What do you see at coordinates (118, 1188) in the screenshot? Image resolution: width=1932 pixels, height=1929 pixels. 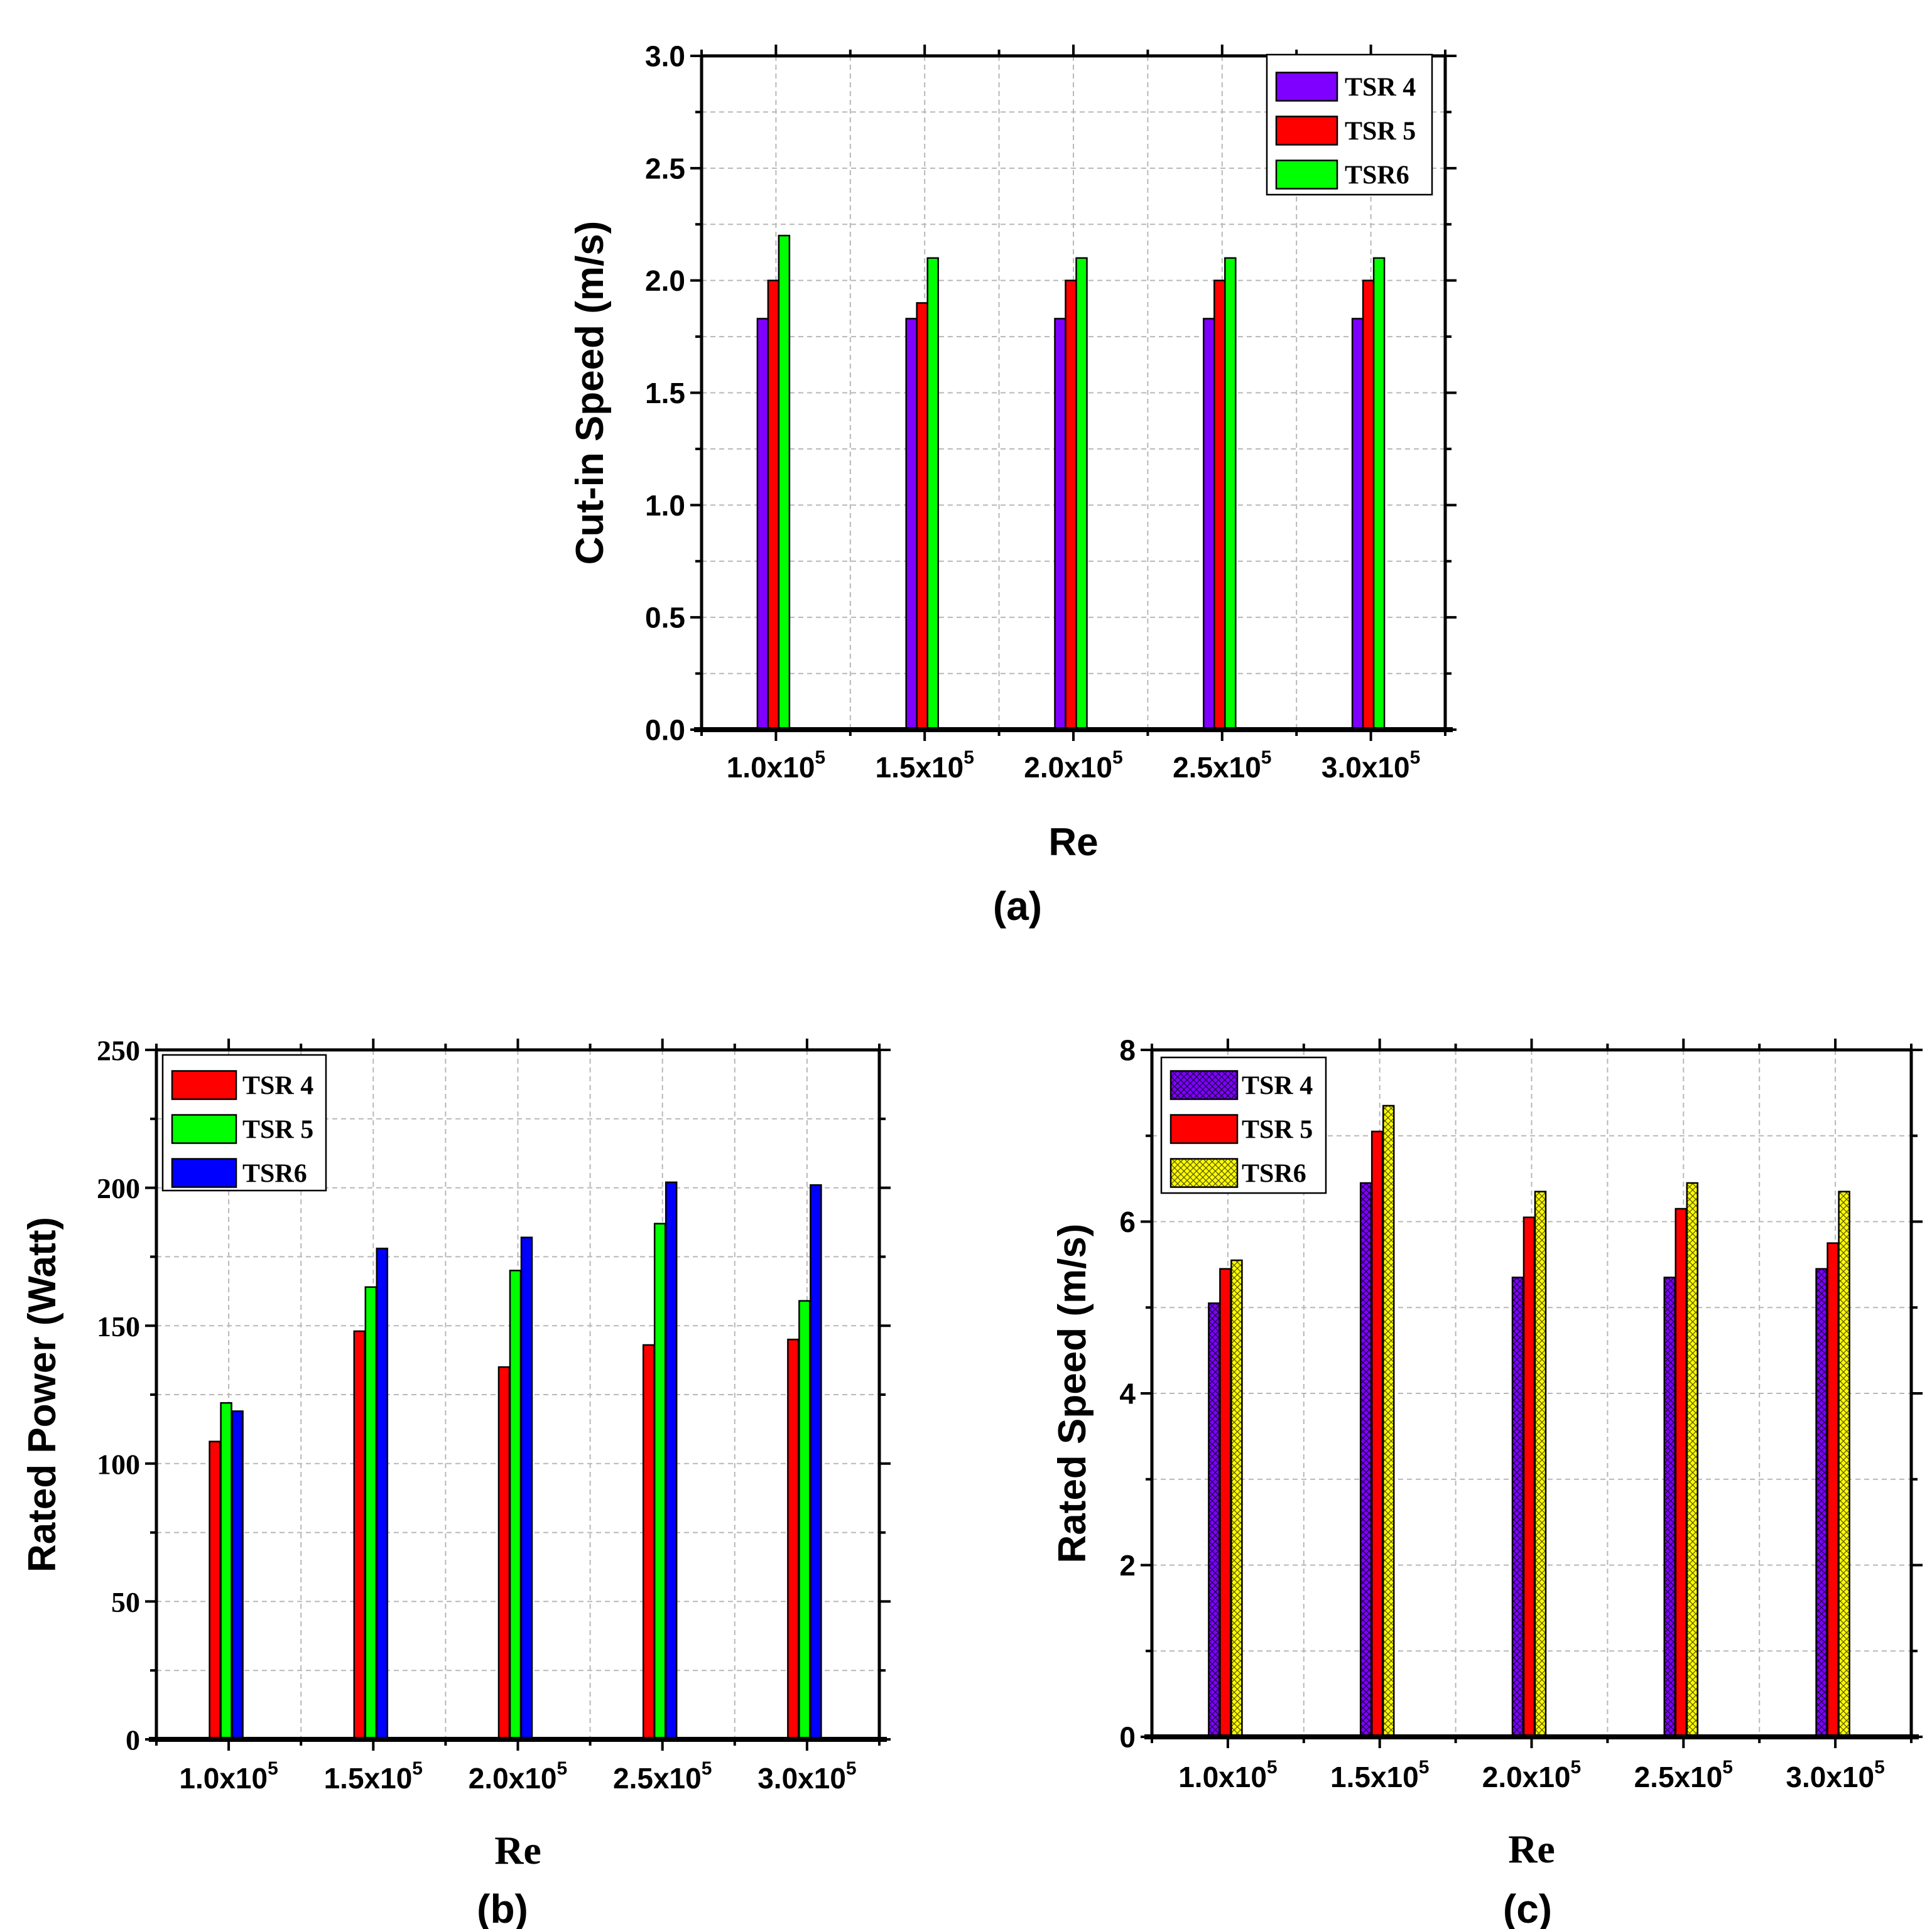 I see `y-tick-label: 200` at bounding box center [118, 1188].